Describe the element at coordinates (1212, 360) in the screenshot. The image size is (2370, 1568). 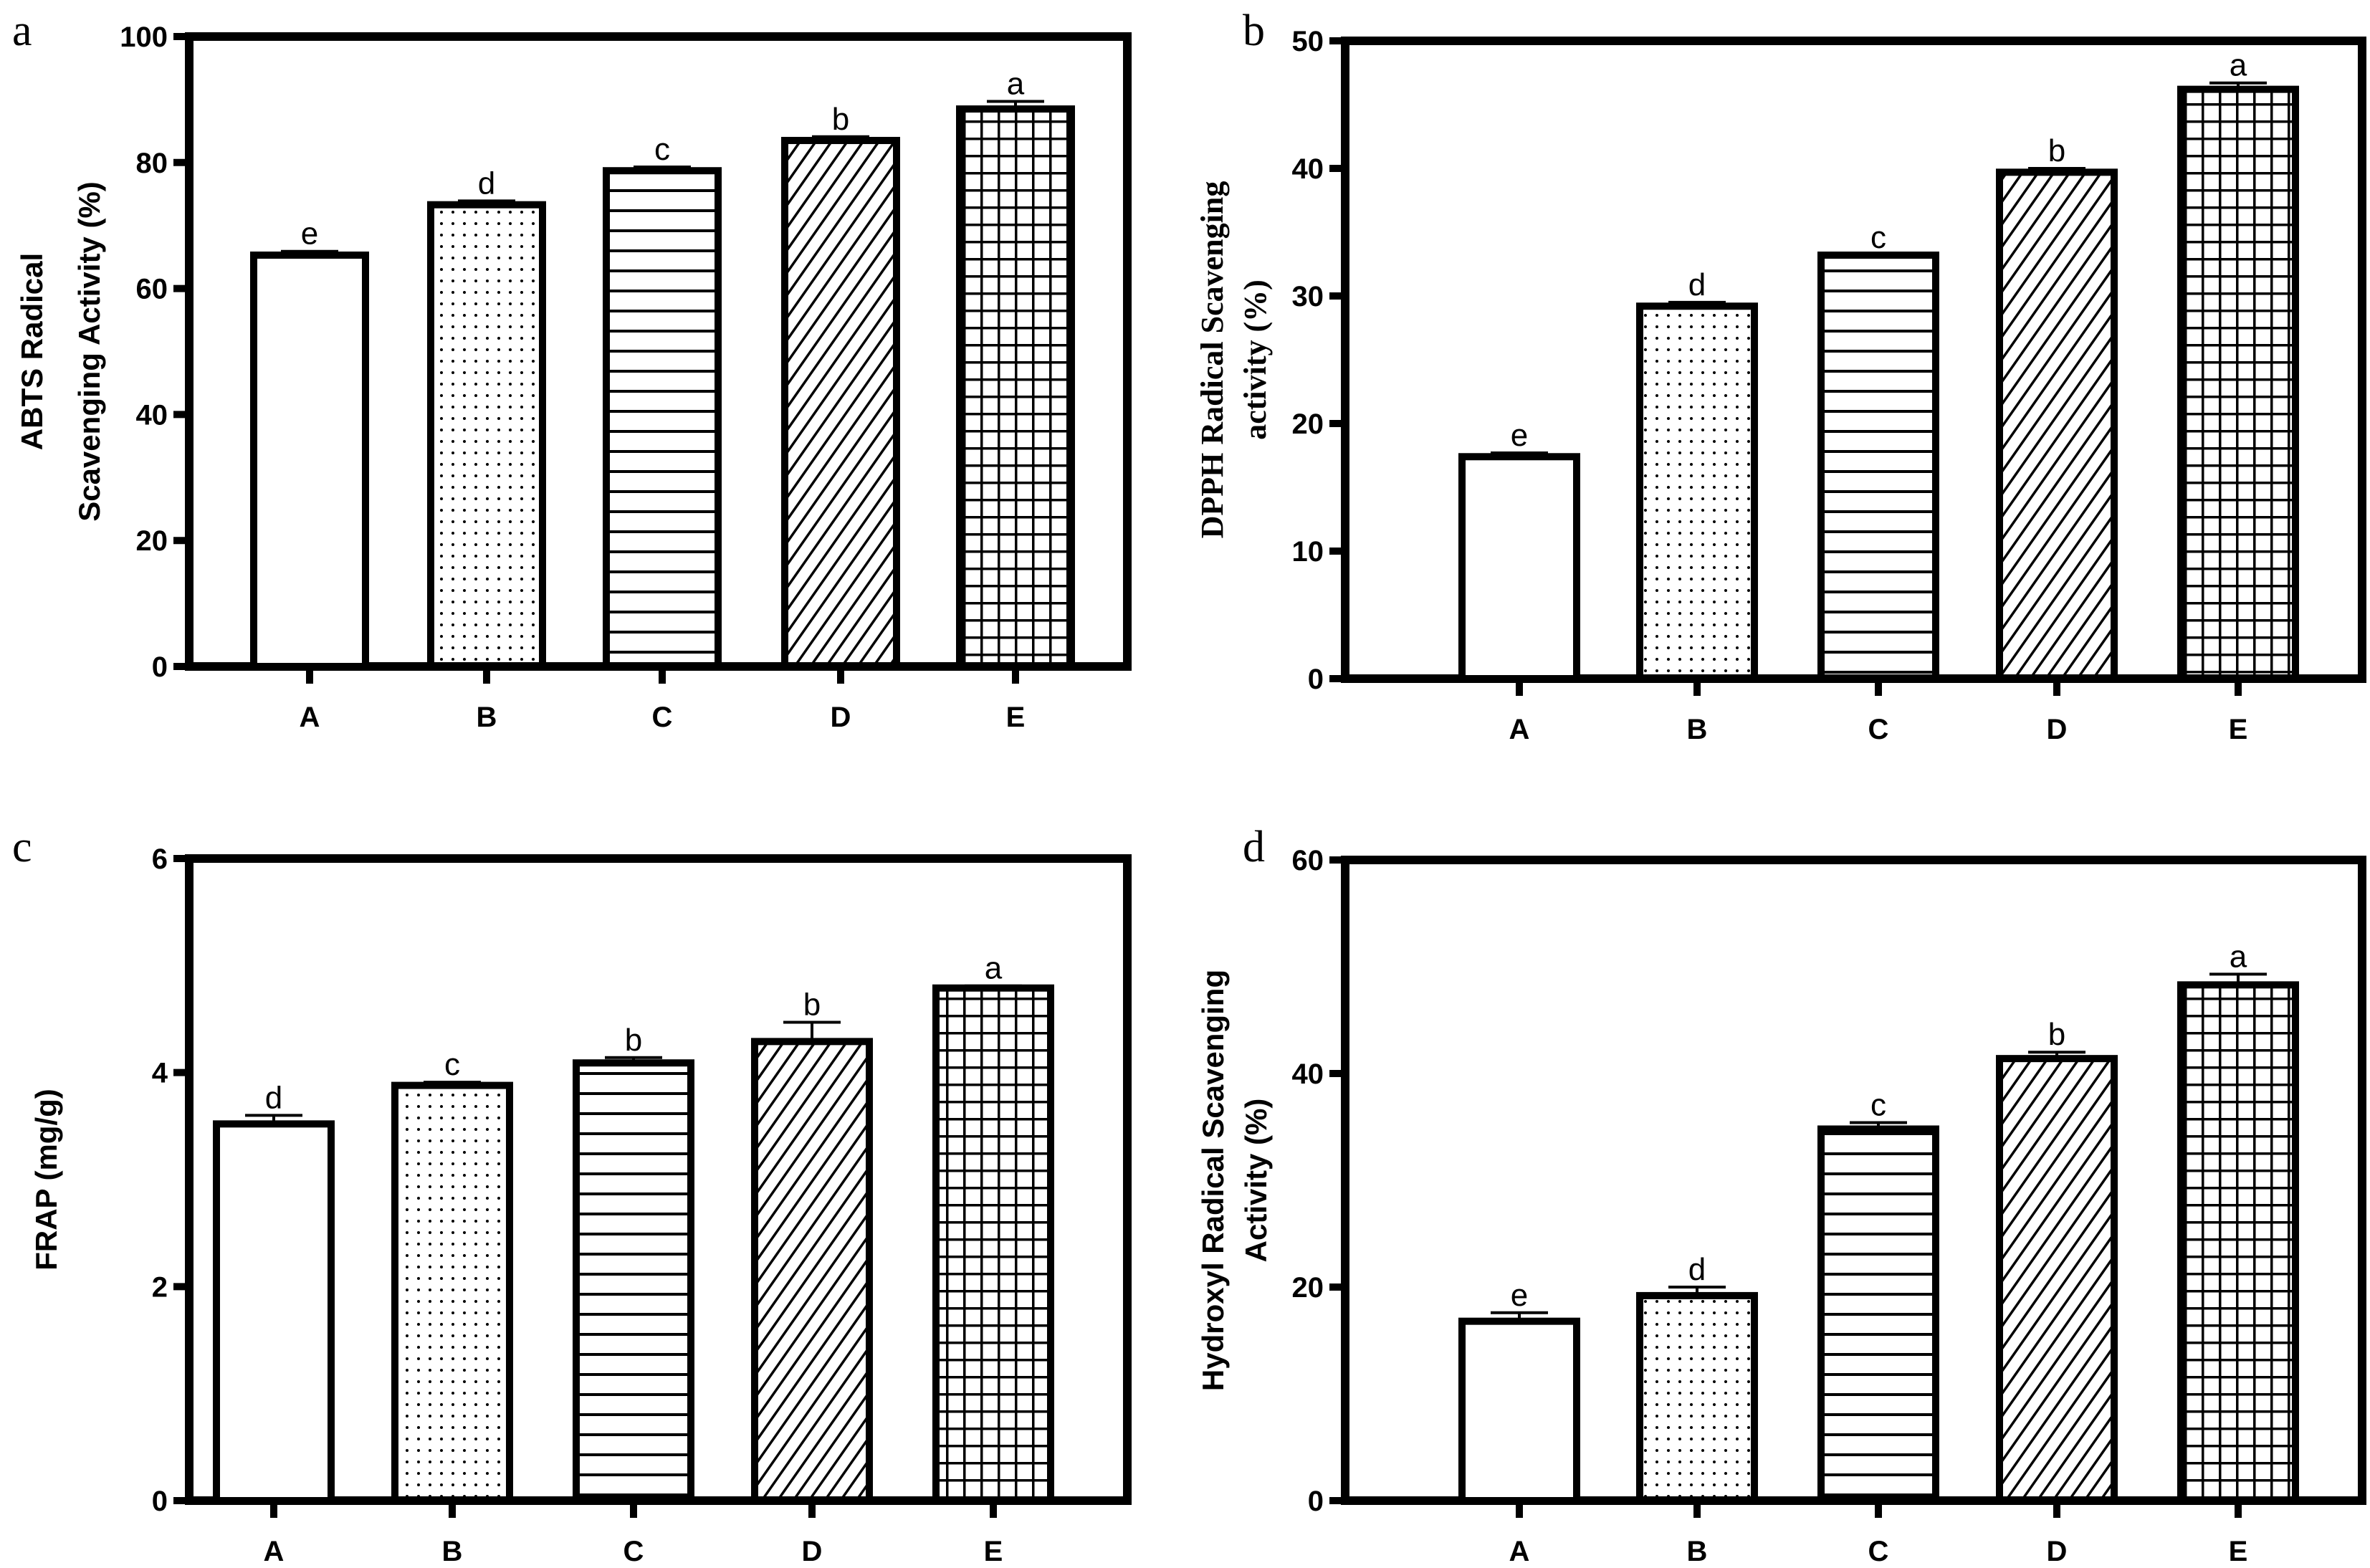
I see `y-axis-label: DPPH Radical Scavenging` at that location.